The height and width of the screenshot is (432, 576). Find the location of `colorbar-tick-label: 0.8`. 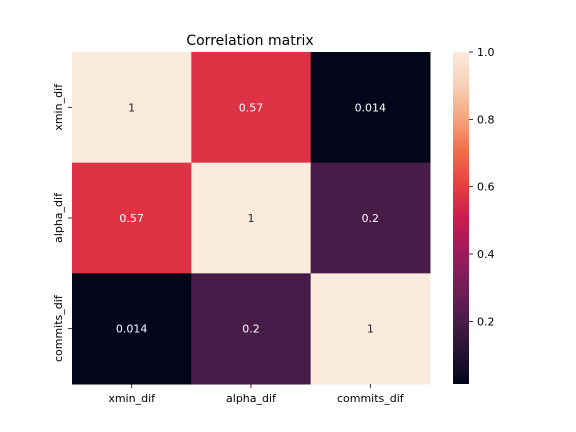

colorbar-tick-label: 0.8 is located at coordinates (486, 119).